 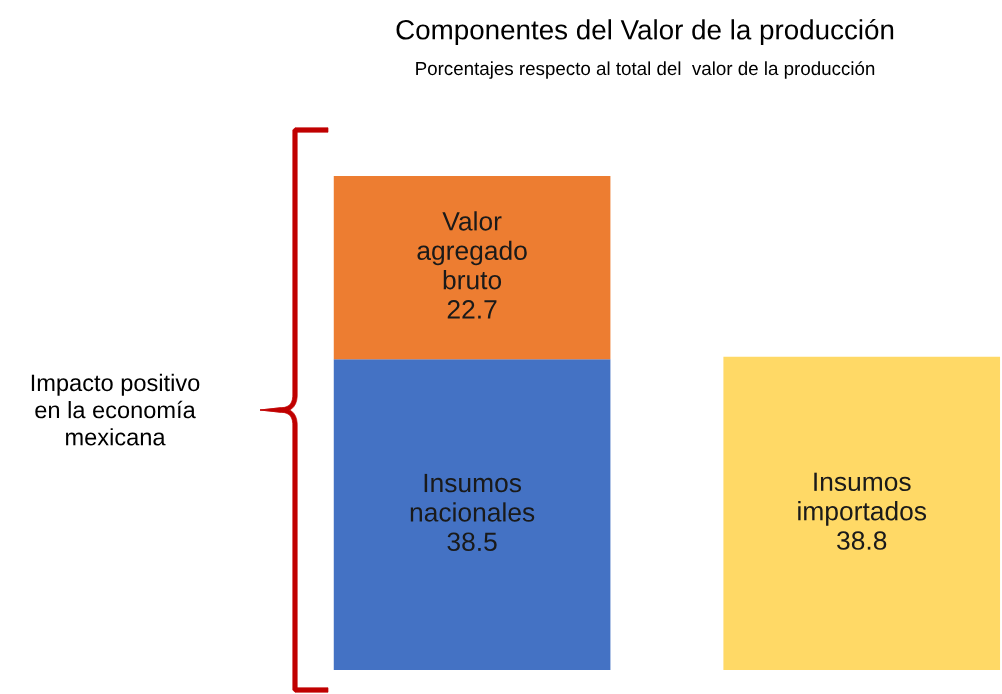 I want to click on data-label: 22.7, so click(x=472, y=309).